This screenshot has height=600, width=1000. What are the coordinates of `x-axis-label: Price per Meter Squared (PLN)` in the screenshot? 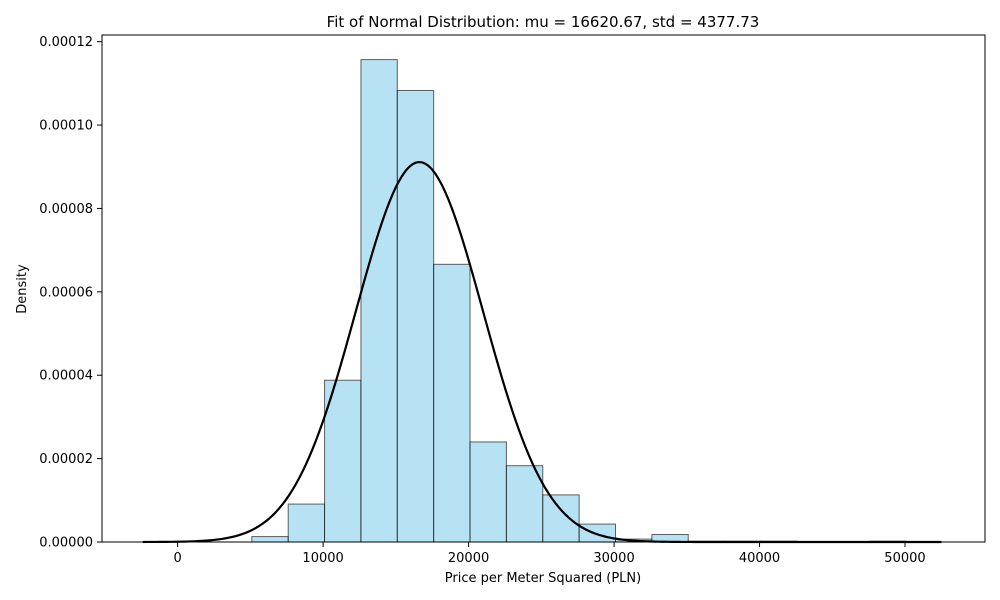 It's located at (543, 578).